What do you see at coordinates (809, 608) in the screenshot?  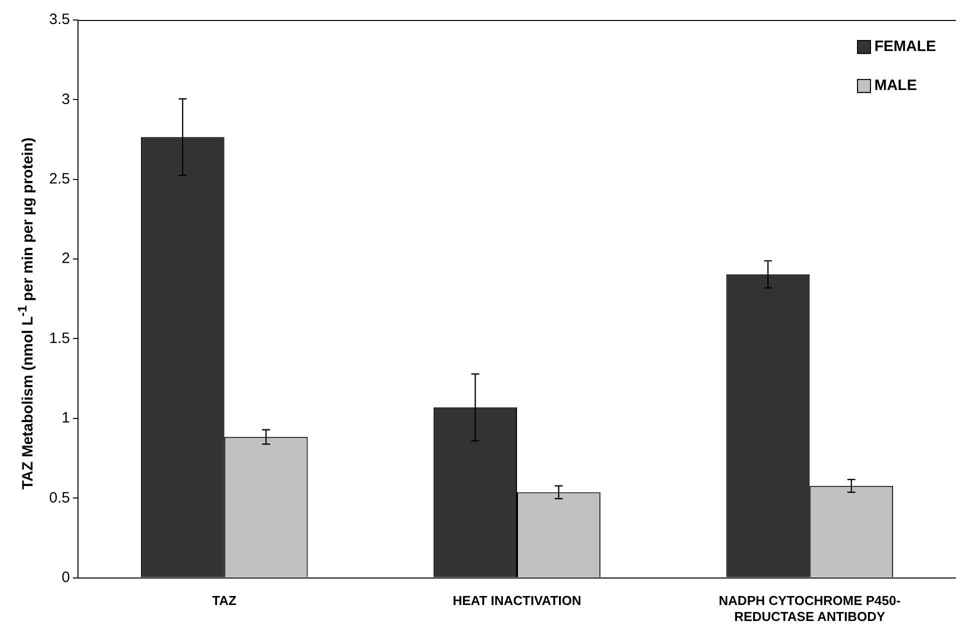 I see `x-tick-label: NADPH CYTOCHROME P450-REDUCTASE ANTIBODY` at bounding box center [809, 608].